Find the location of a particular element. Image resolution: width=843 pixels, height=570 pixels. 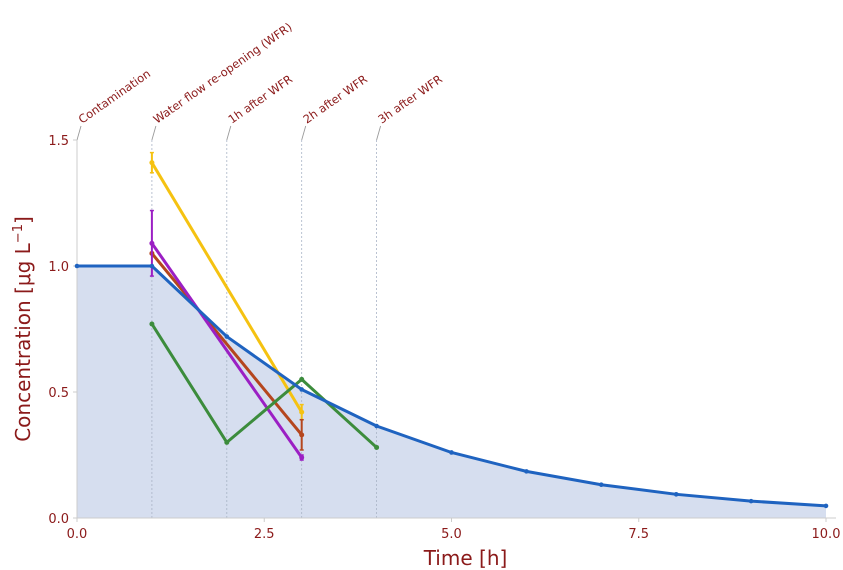

y-tick-label-2: 1.0 is located at coordinates (58, 267).